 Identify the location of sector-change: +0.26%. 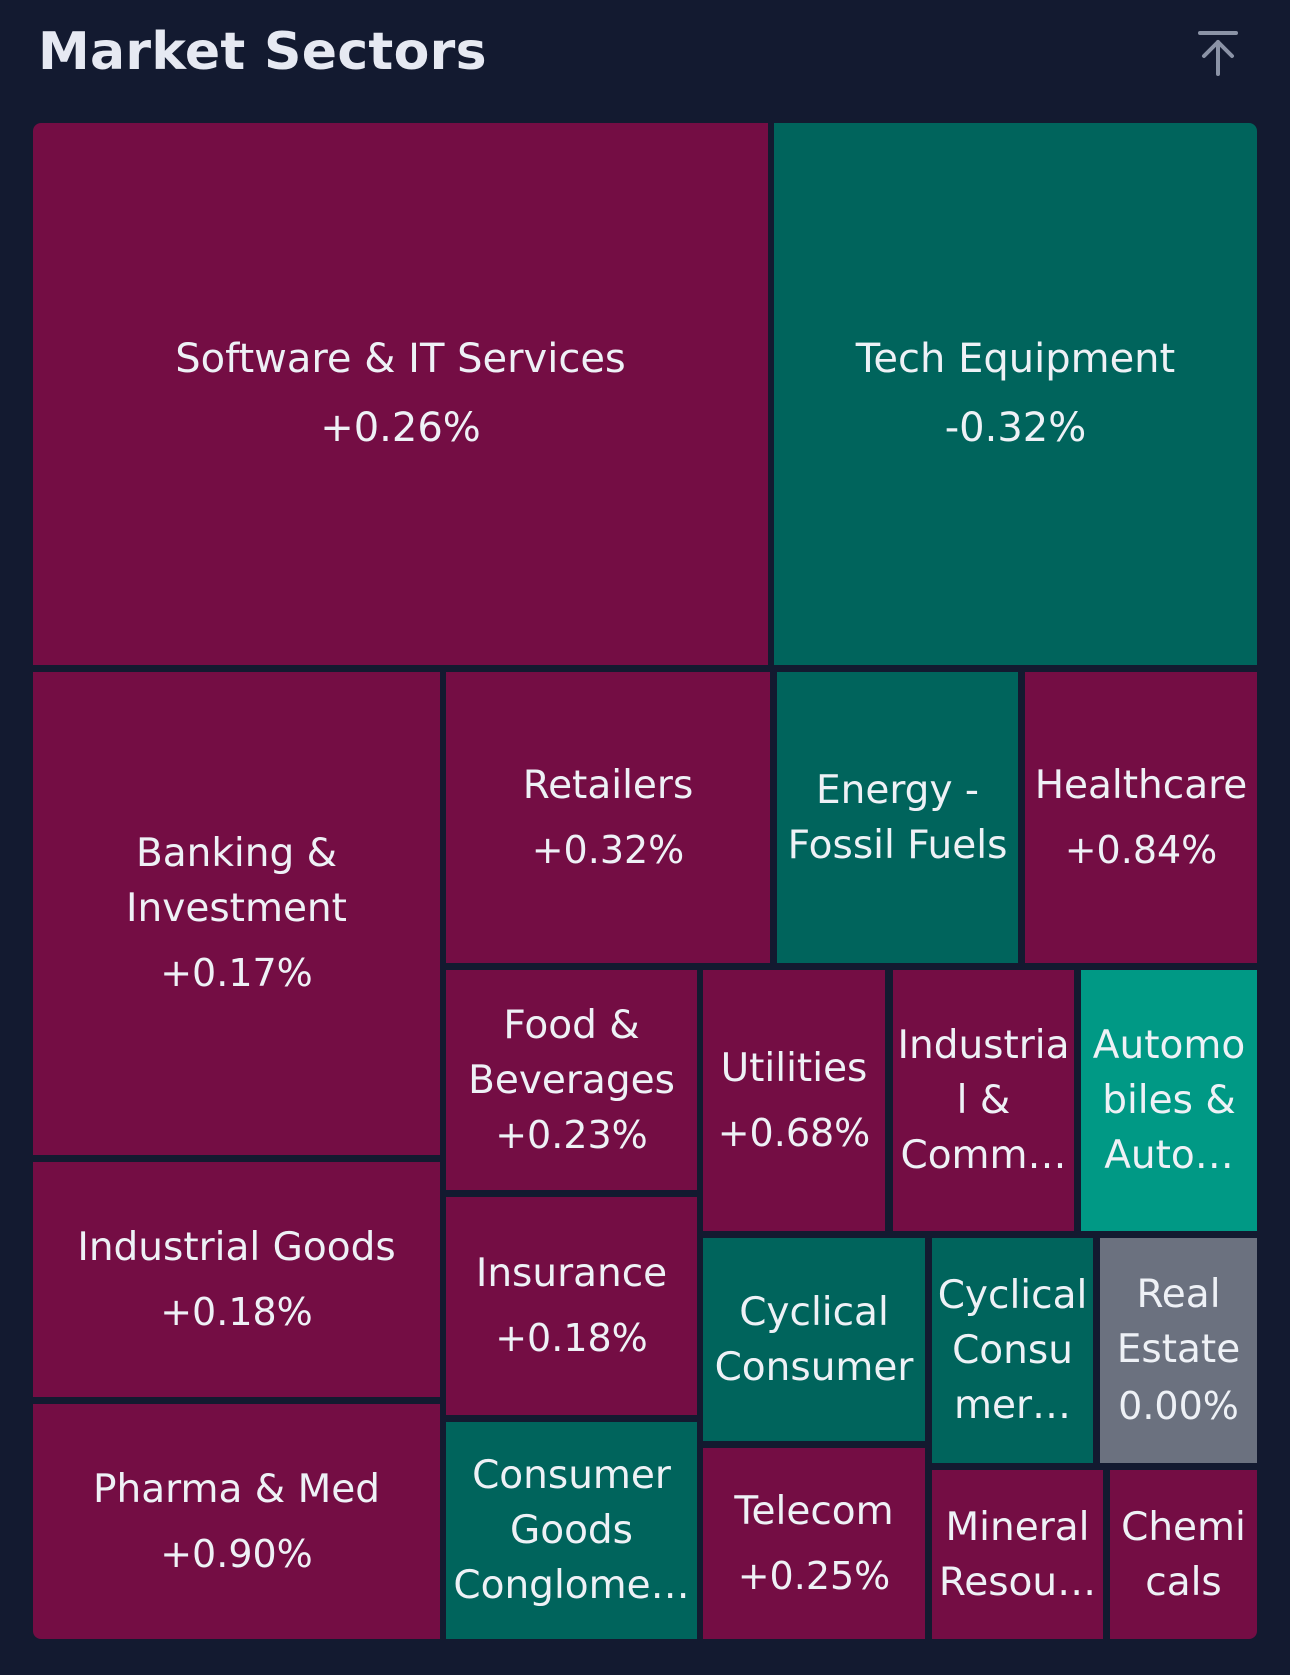
(400, 428).